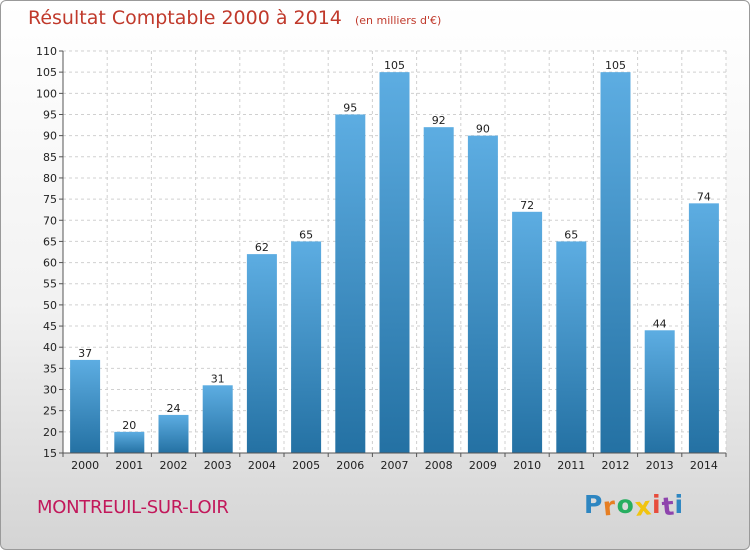 The image size is (750, 550). I want to click on x-tick-label-2008: 2008, so click(439, 465).